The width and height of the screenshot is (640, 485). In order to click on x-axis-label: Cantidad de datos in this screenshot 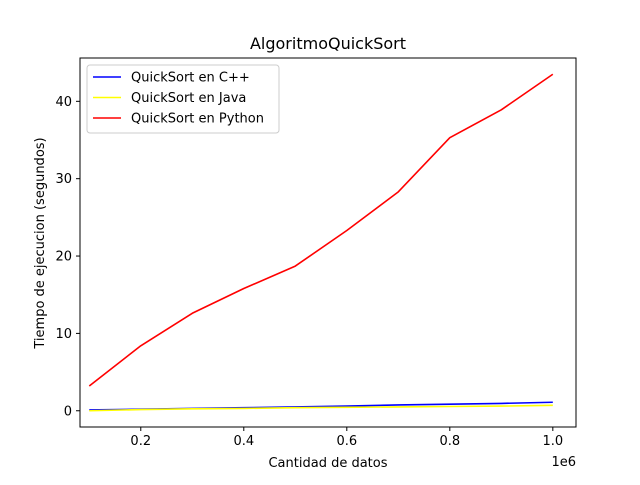, I will do `click(327, 463)`.